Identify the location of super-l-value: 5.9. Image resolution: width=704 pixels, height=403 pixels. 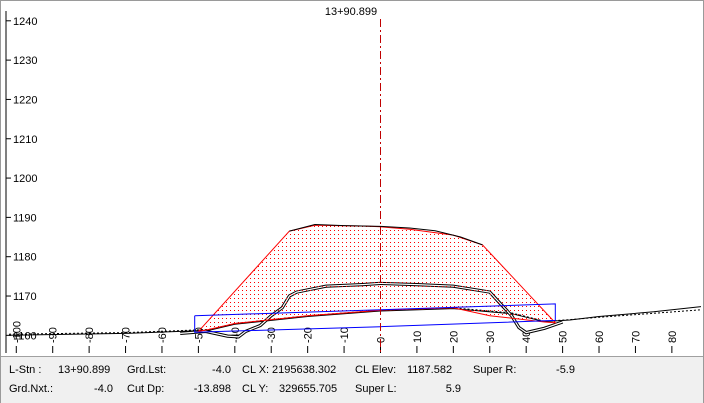
(453, 389).